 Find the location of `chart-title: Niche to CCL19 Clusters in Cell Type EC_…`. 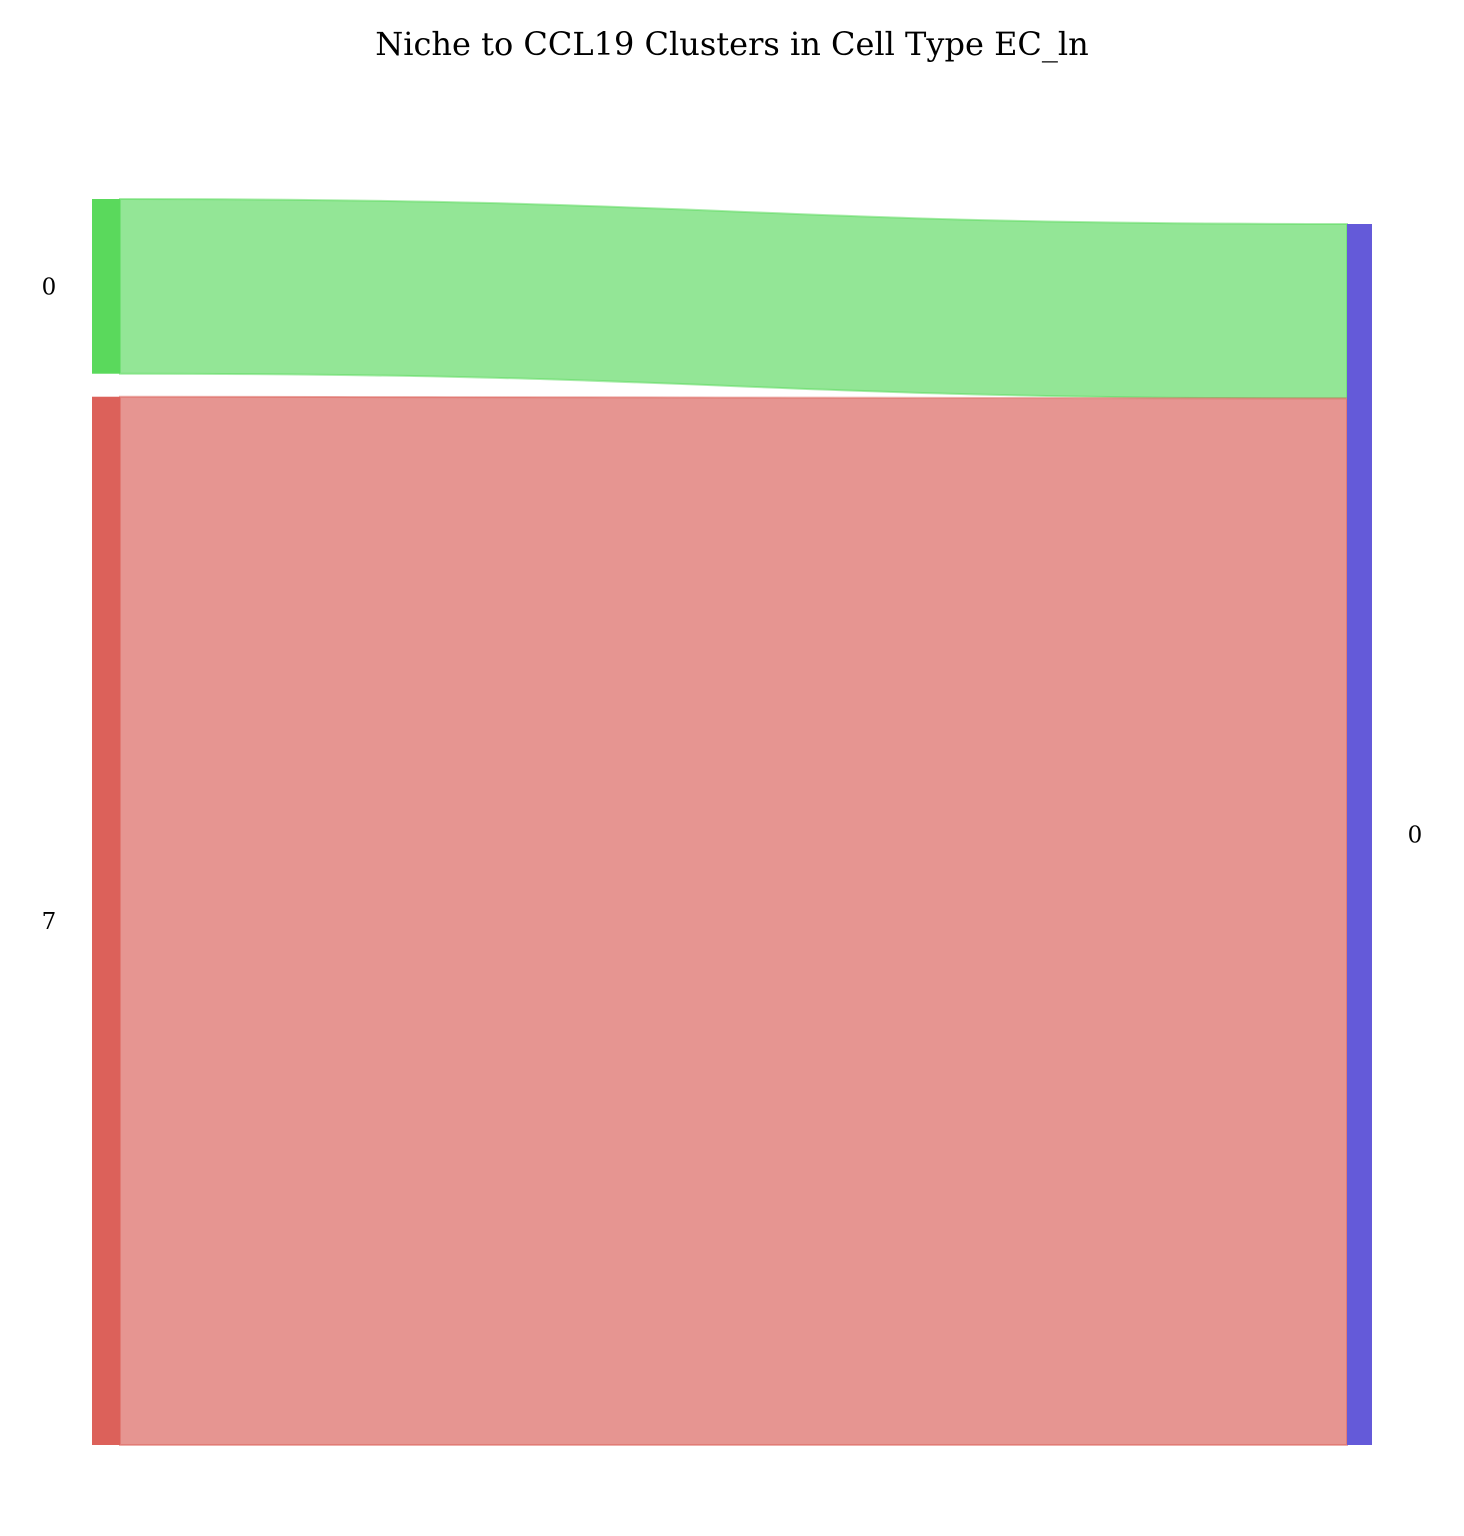

chart-title: Niche to CCL19 Clusters in Cell Type EC_… is located at coordinates (732, 44).